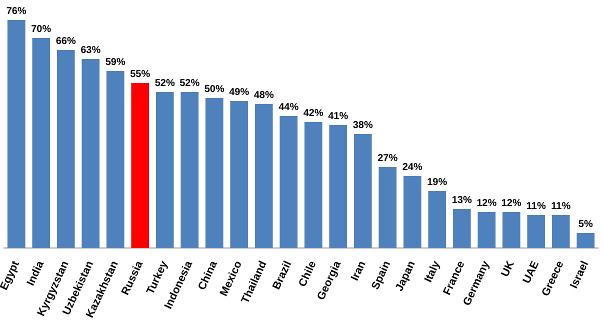 This screenshot has height=323, width=604. What do you see at coordinates (338, 116) in the screenshot?
I see `data-label: 41%` at bounding box center [338, 116].